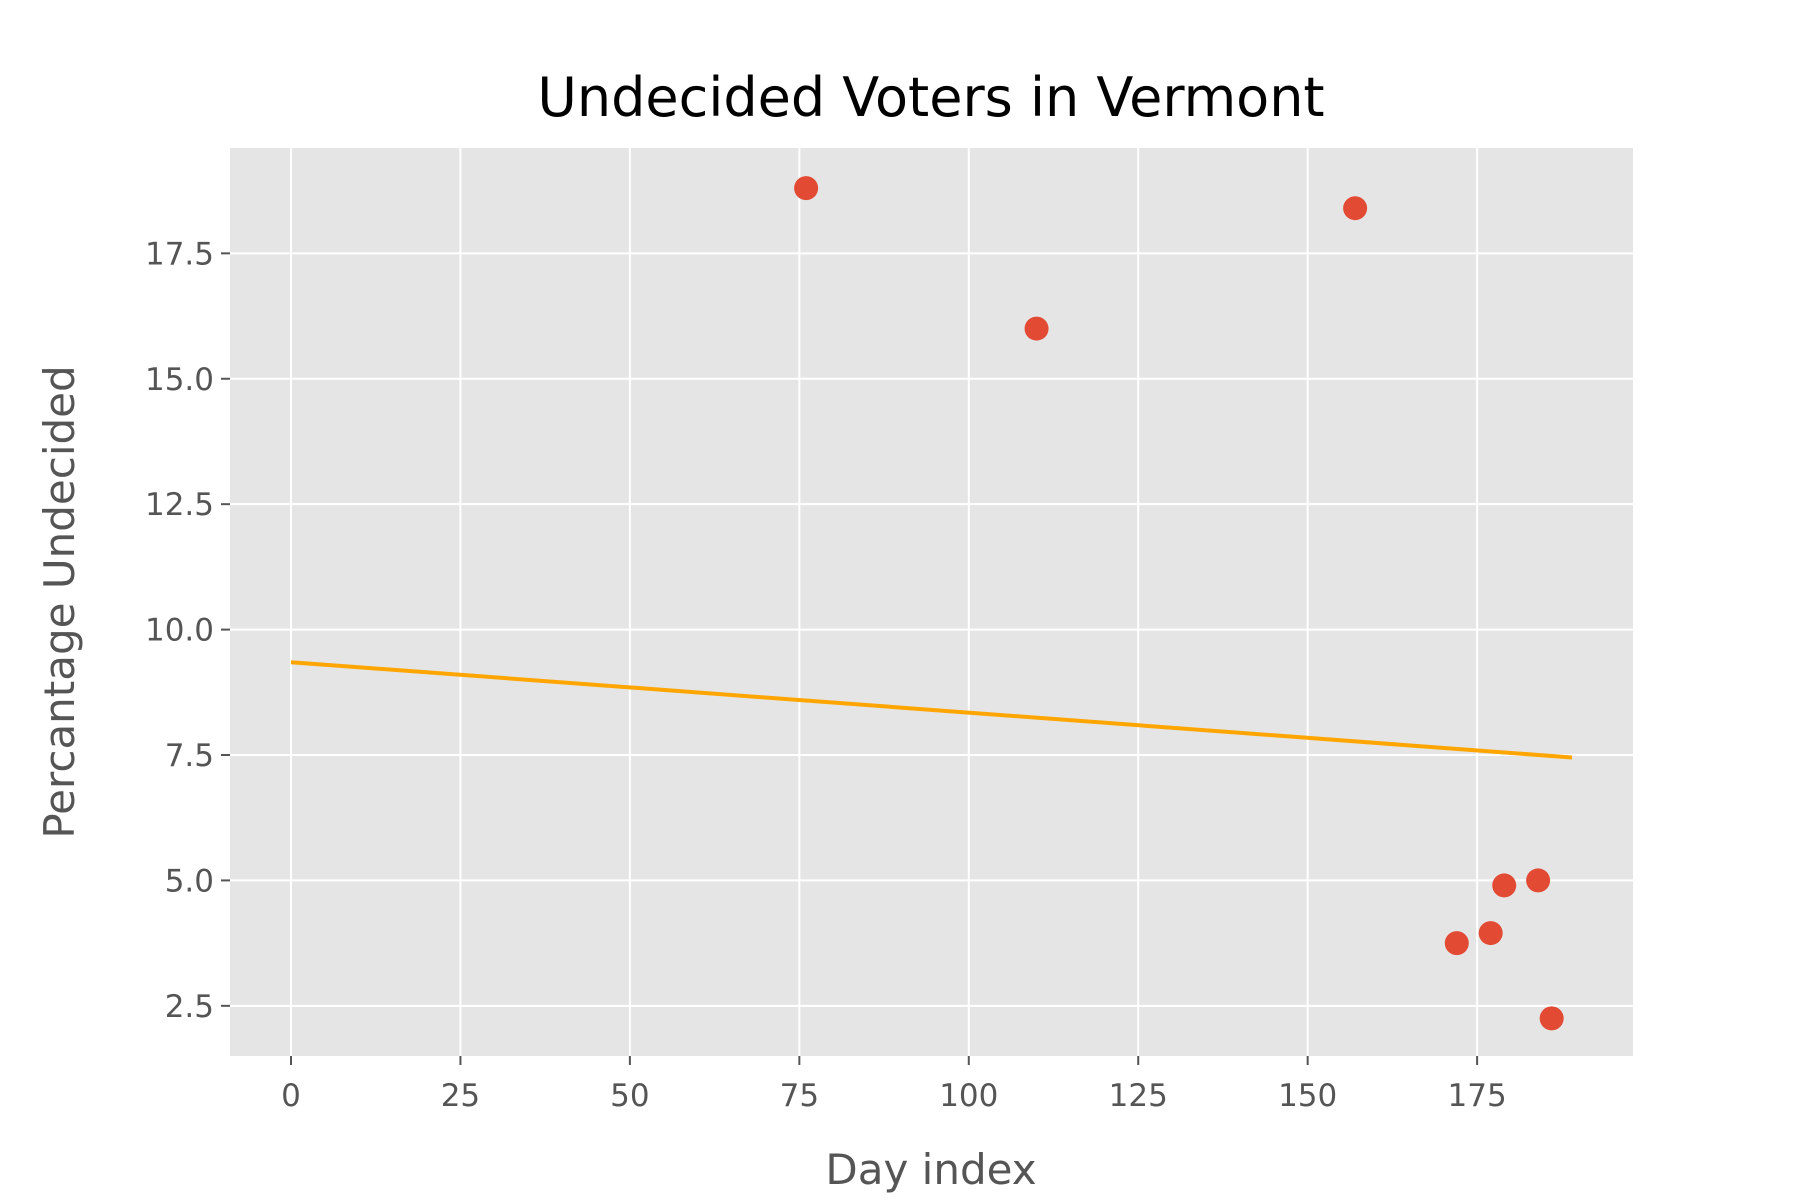 This screenshot has height=1200, width=1800. What do you see at coordinates (799, 1096) in the screenshot?
I see `x-tick-label: 75` at bounding box center [799, 1096].